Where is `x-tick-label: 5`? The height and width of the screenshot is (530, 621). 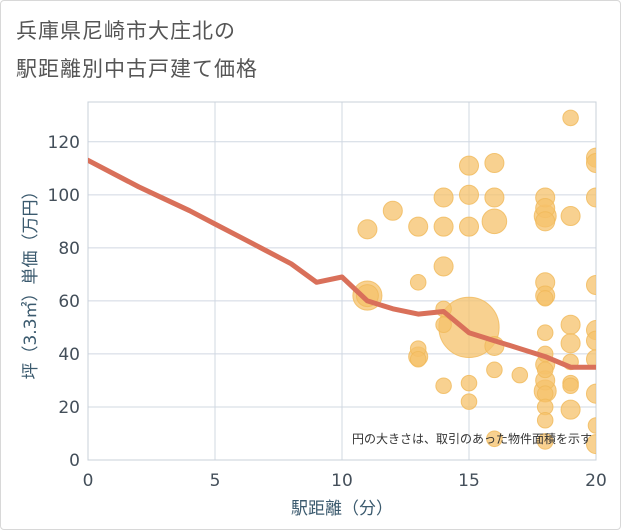
x-tick-label: 5 is located at coordinates (215, 481).